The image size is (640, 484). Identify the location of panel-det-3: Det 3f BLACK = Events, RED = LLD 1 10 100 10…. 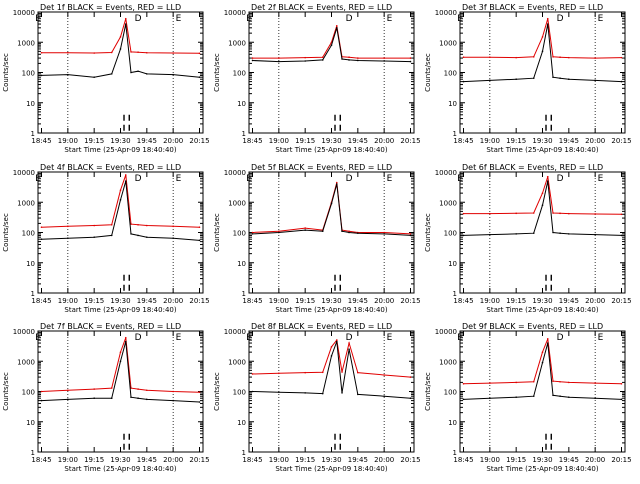
(528, 78).